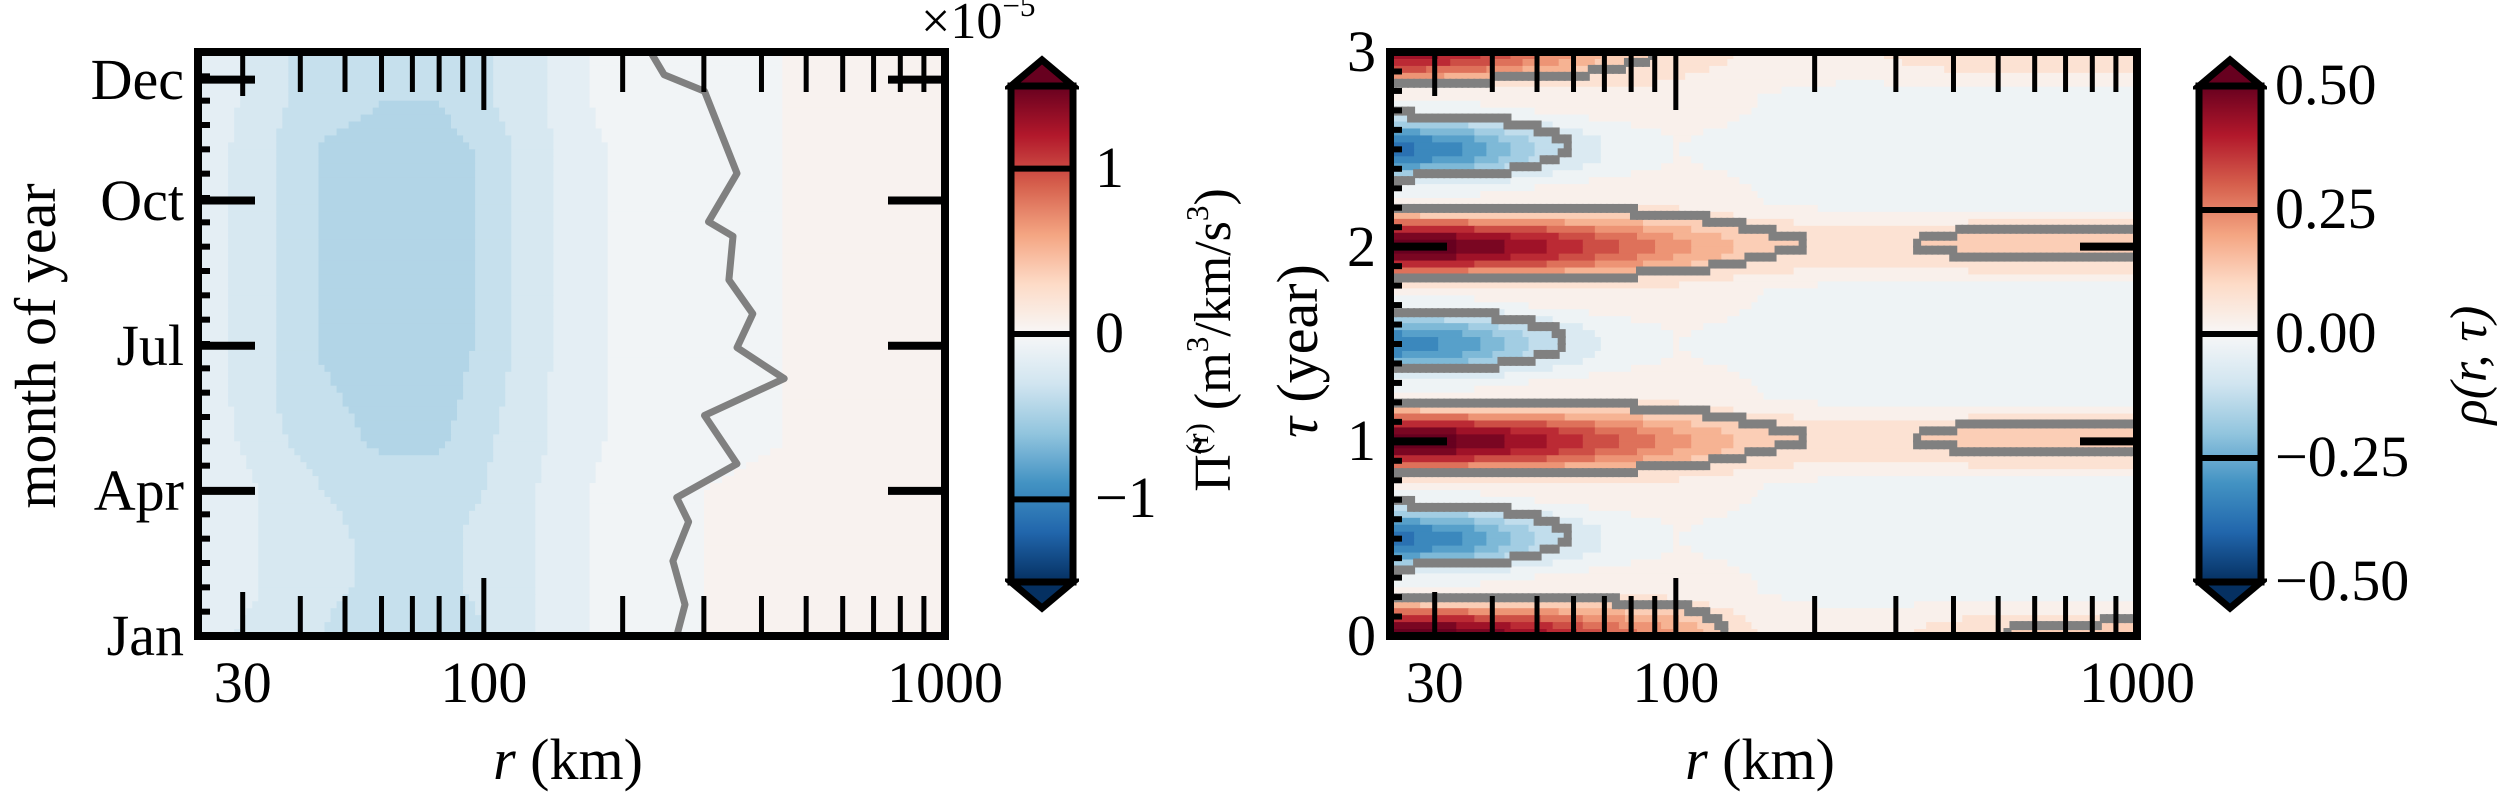 The width and height of the screenshot is (2500, 795). Describe the element at coordinates (2326, 208) in the screenshot. I see `colorbar-tick-label: 0.25` at that location.